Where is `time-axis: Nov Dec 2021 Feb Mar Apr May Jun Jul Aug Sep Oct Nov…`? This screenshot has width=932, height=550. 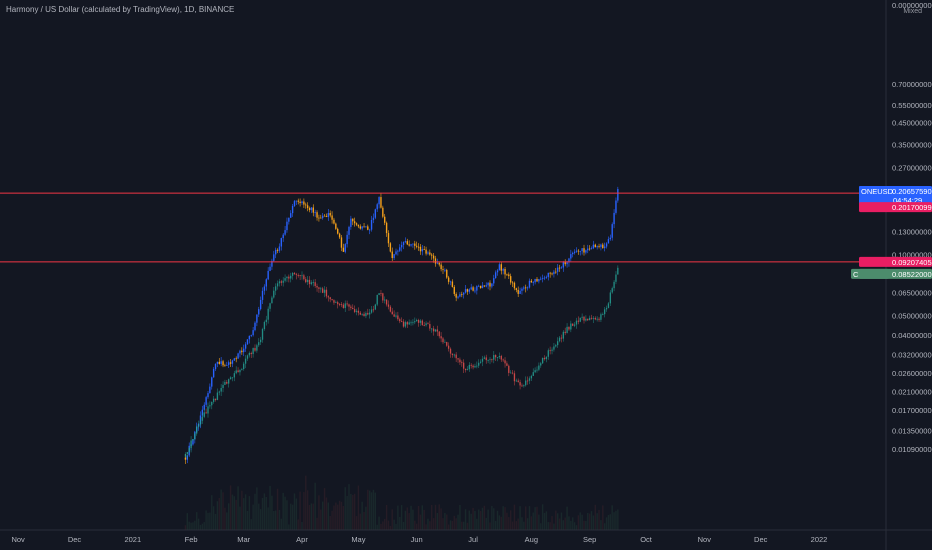
time-axis: Nov Dec 2021 Feb Mar Apr May Jun Jul Aug Sep Oct Nov… is located at coordinates (419, 539).